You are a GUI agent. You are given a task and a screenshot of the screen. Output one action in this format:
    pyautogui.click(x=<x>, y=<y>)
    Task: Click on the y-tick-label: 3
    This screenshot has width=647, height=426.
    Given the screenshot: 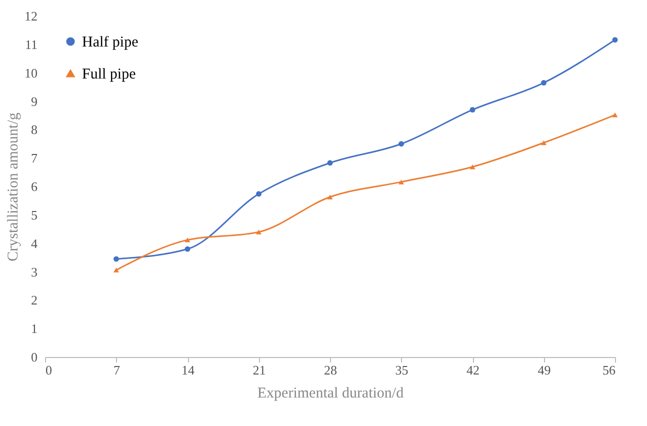 What is the action you would take?
    pyautogui.click(x=34, y=272)
    